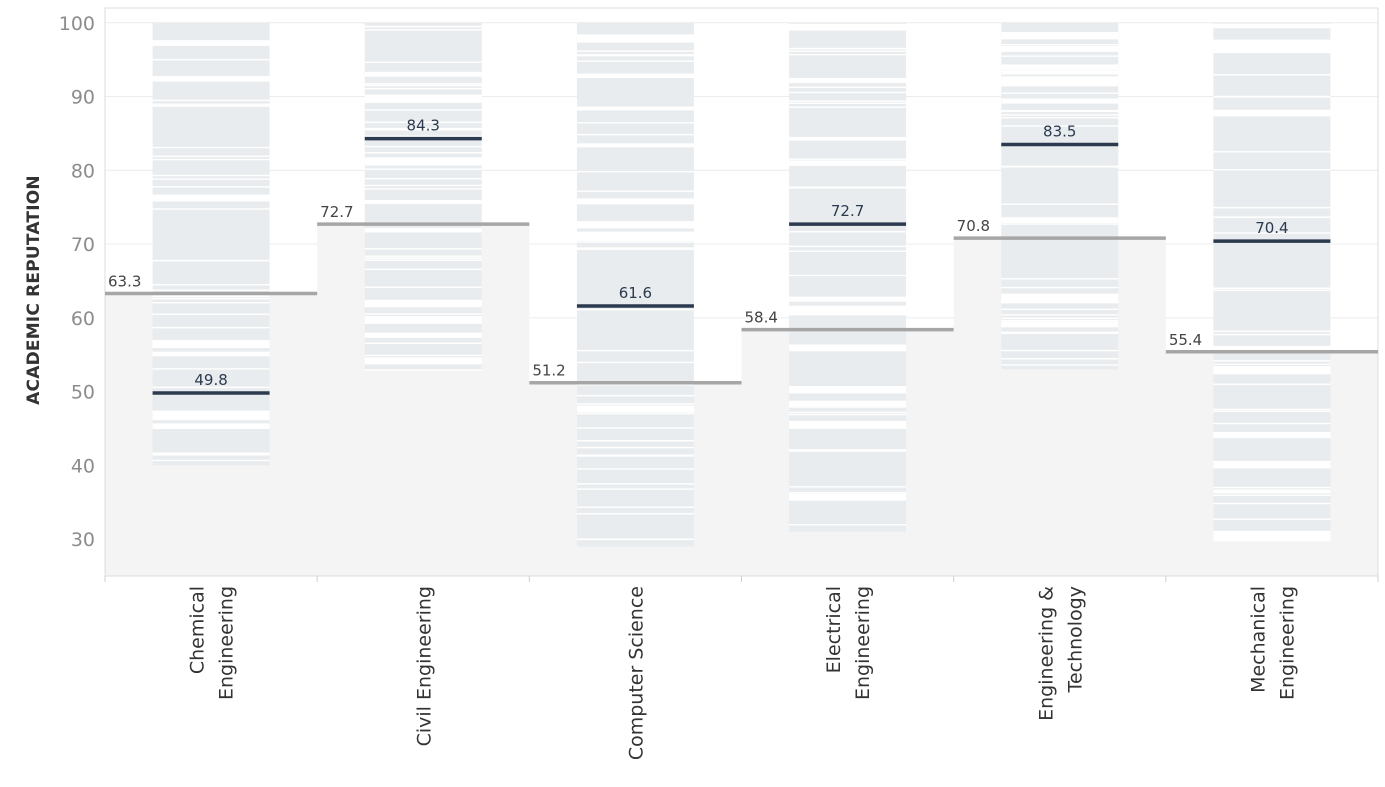  What do you see at coordinates (336, 212) in the screenshot?
I see `benchmark-label: 72.7` at bounding box center [336, 212].